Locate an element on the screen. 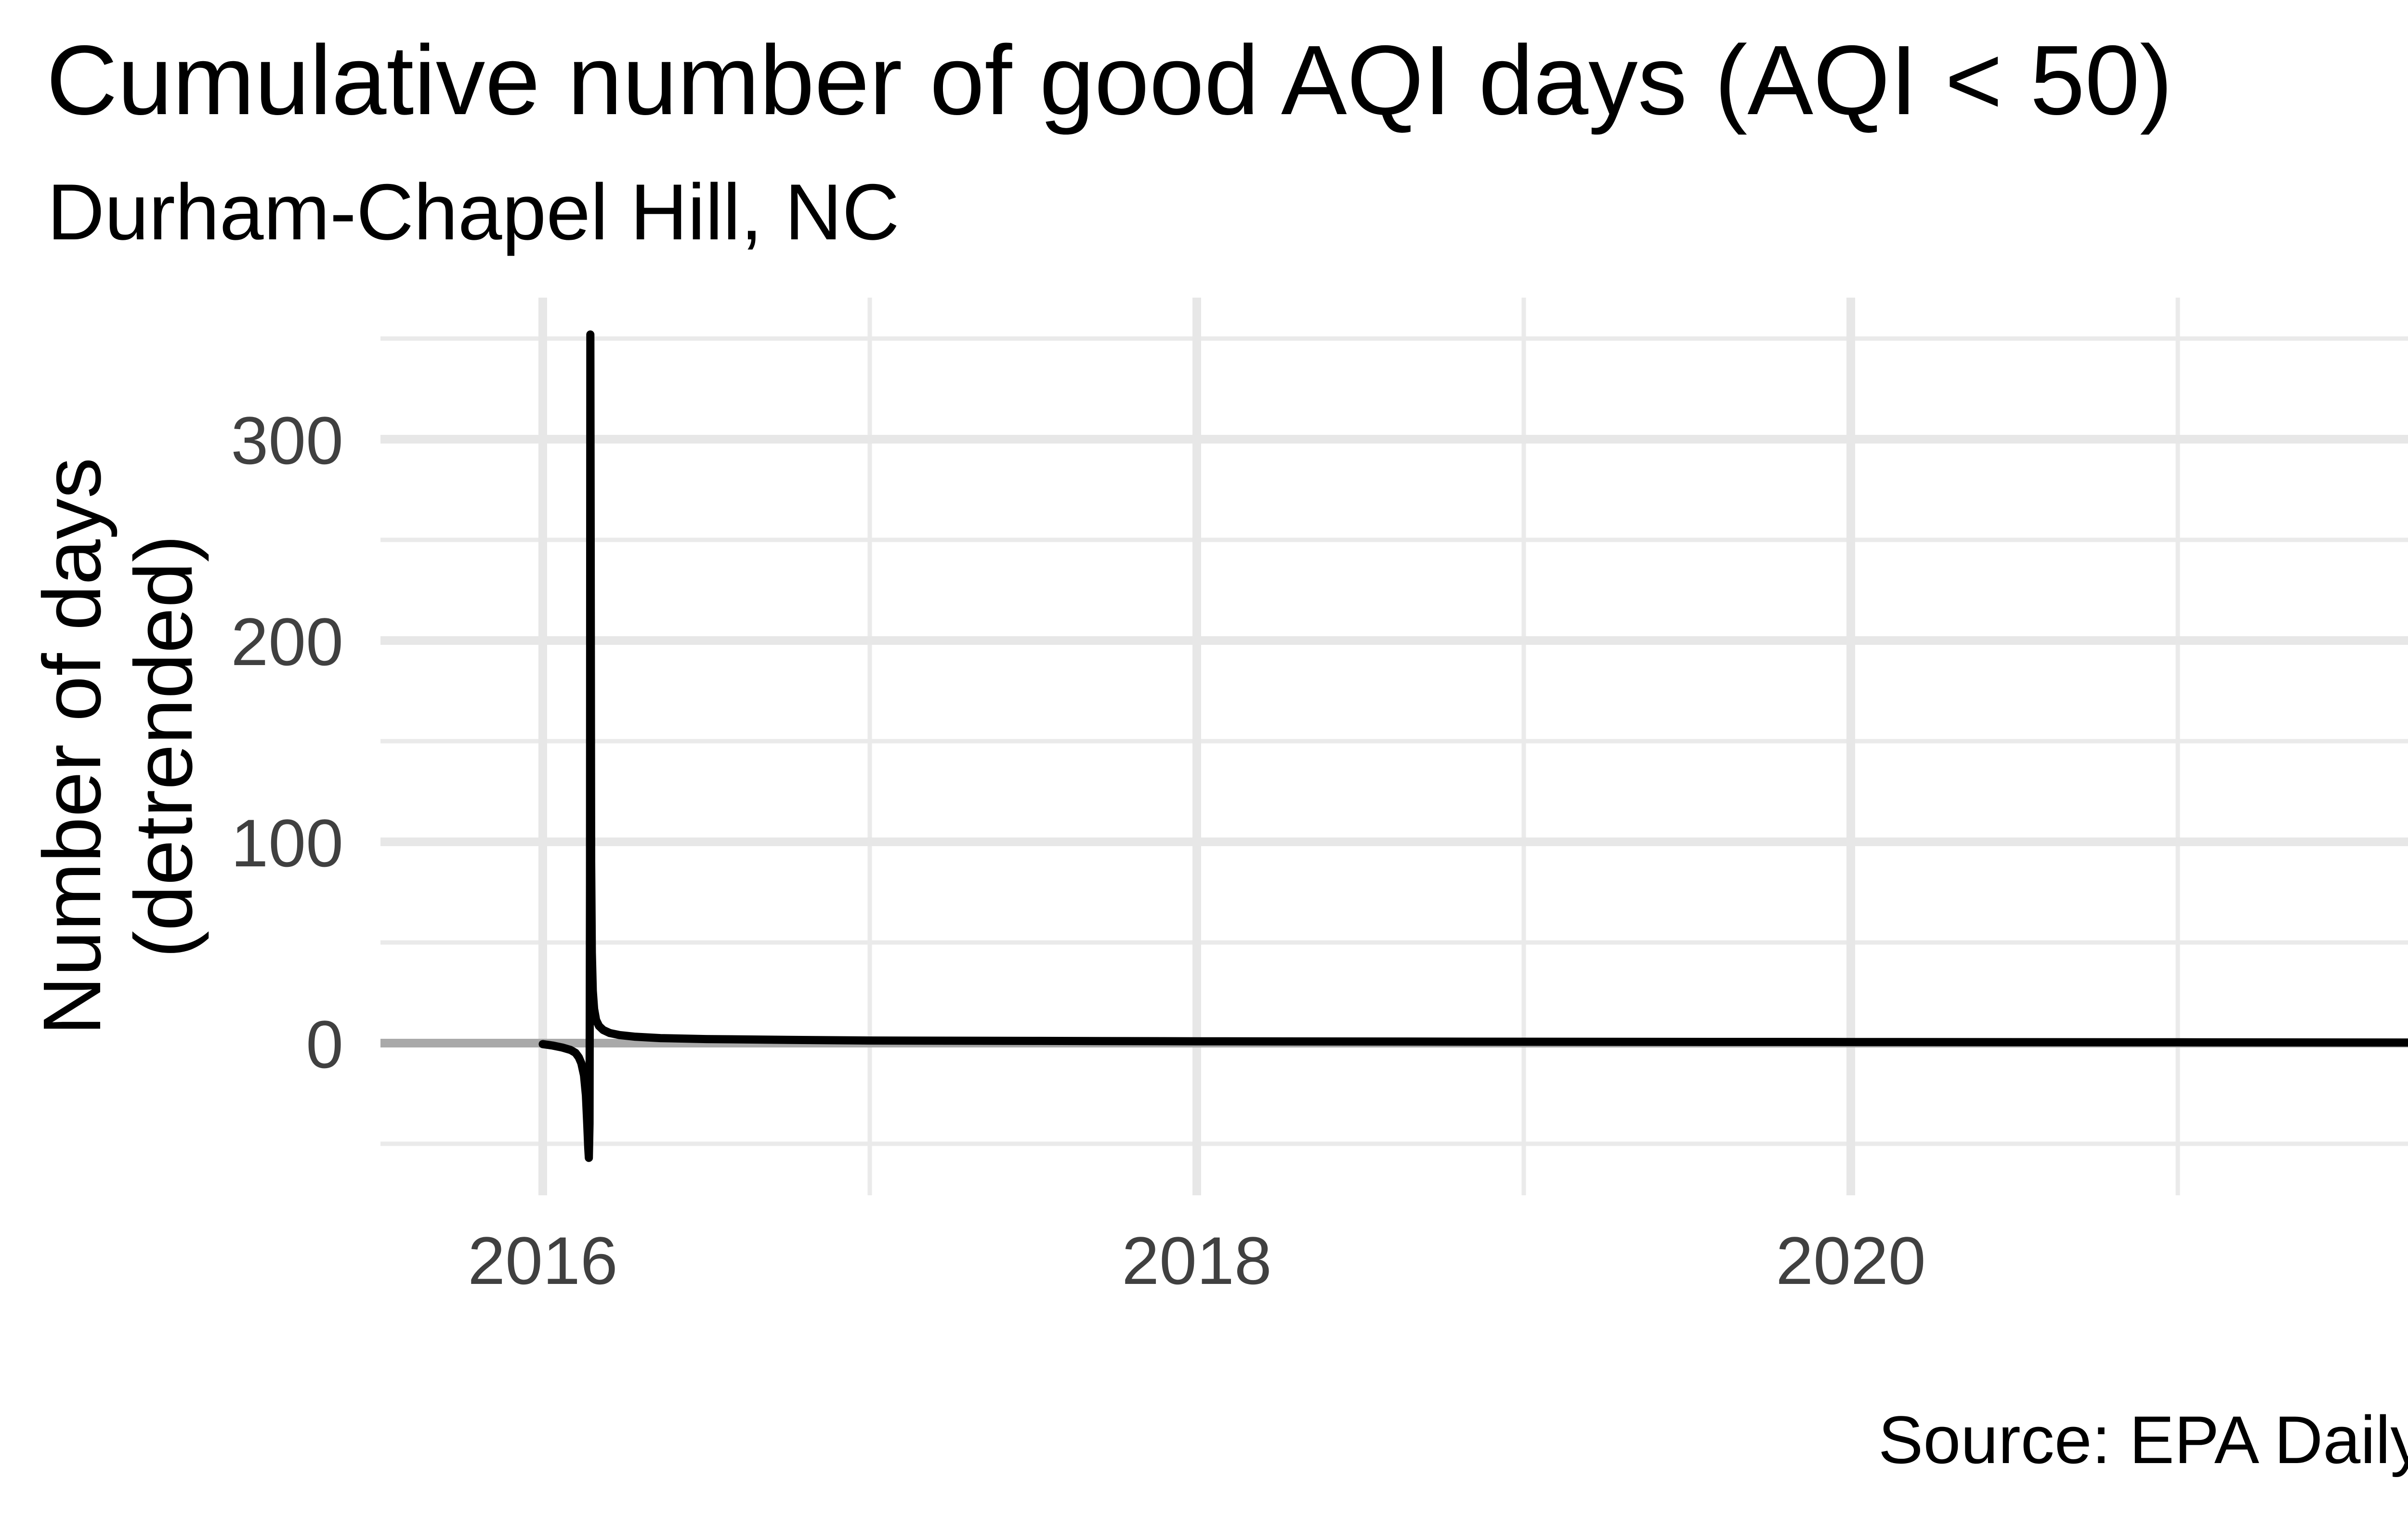 This screenshot has width=2408, height=1517. y-tick-label: 200 is located at coordinates (287, 642).